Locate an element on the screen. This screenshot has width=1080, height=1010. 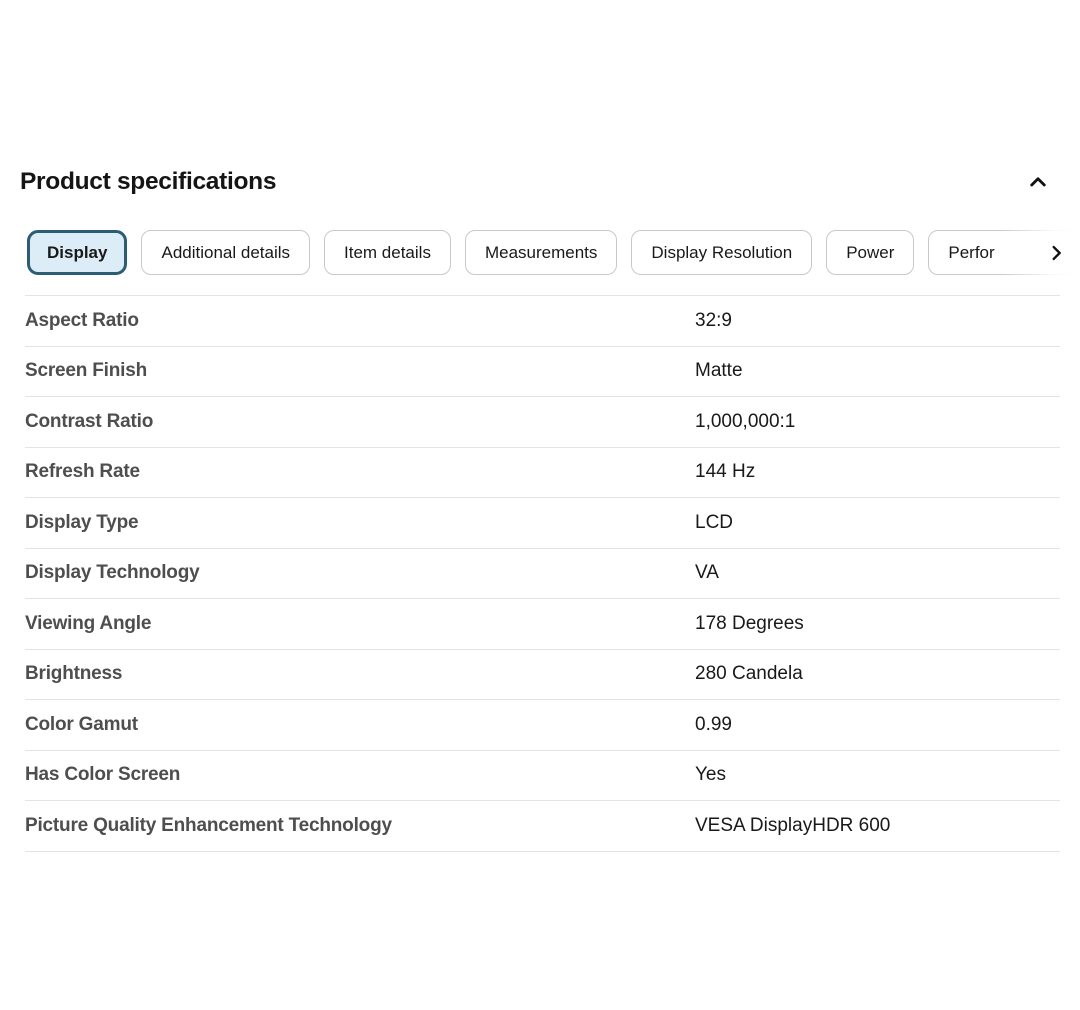
tab-chip-label: Item details is located at coordinates (387, 252).